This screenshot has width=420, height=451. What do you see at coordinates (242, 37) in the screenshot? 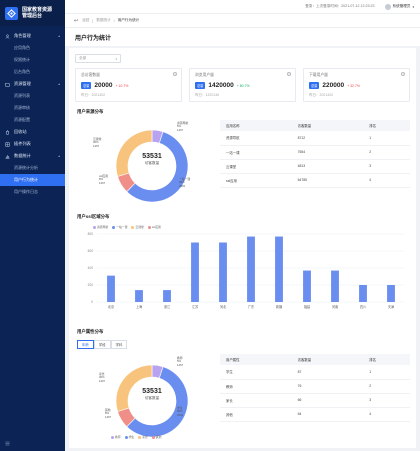
I see `page-title: 用户行为统计` at bounding box center [242, 37].